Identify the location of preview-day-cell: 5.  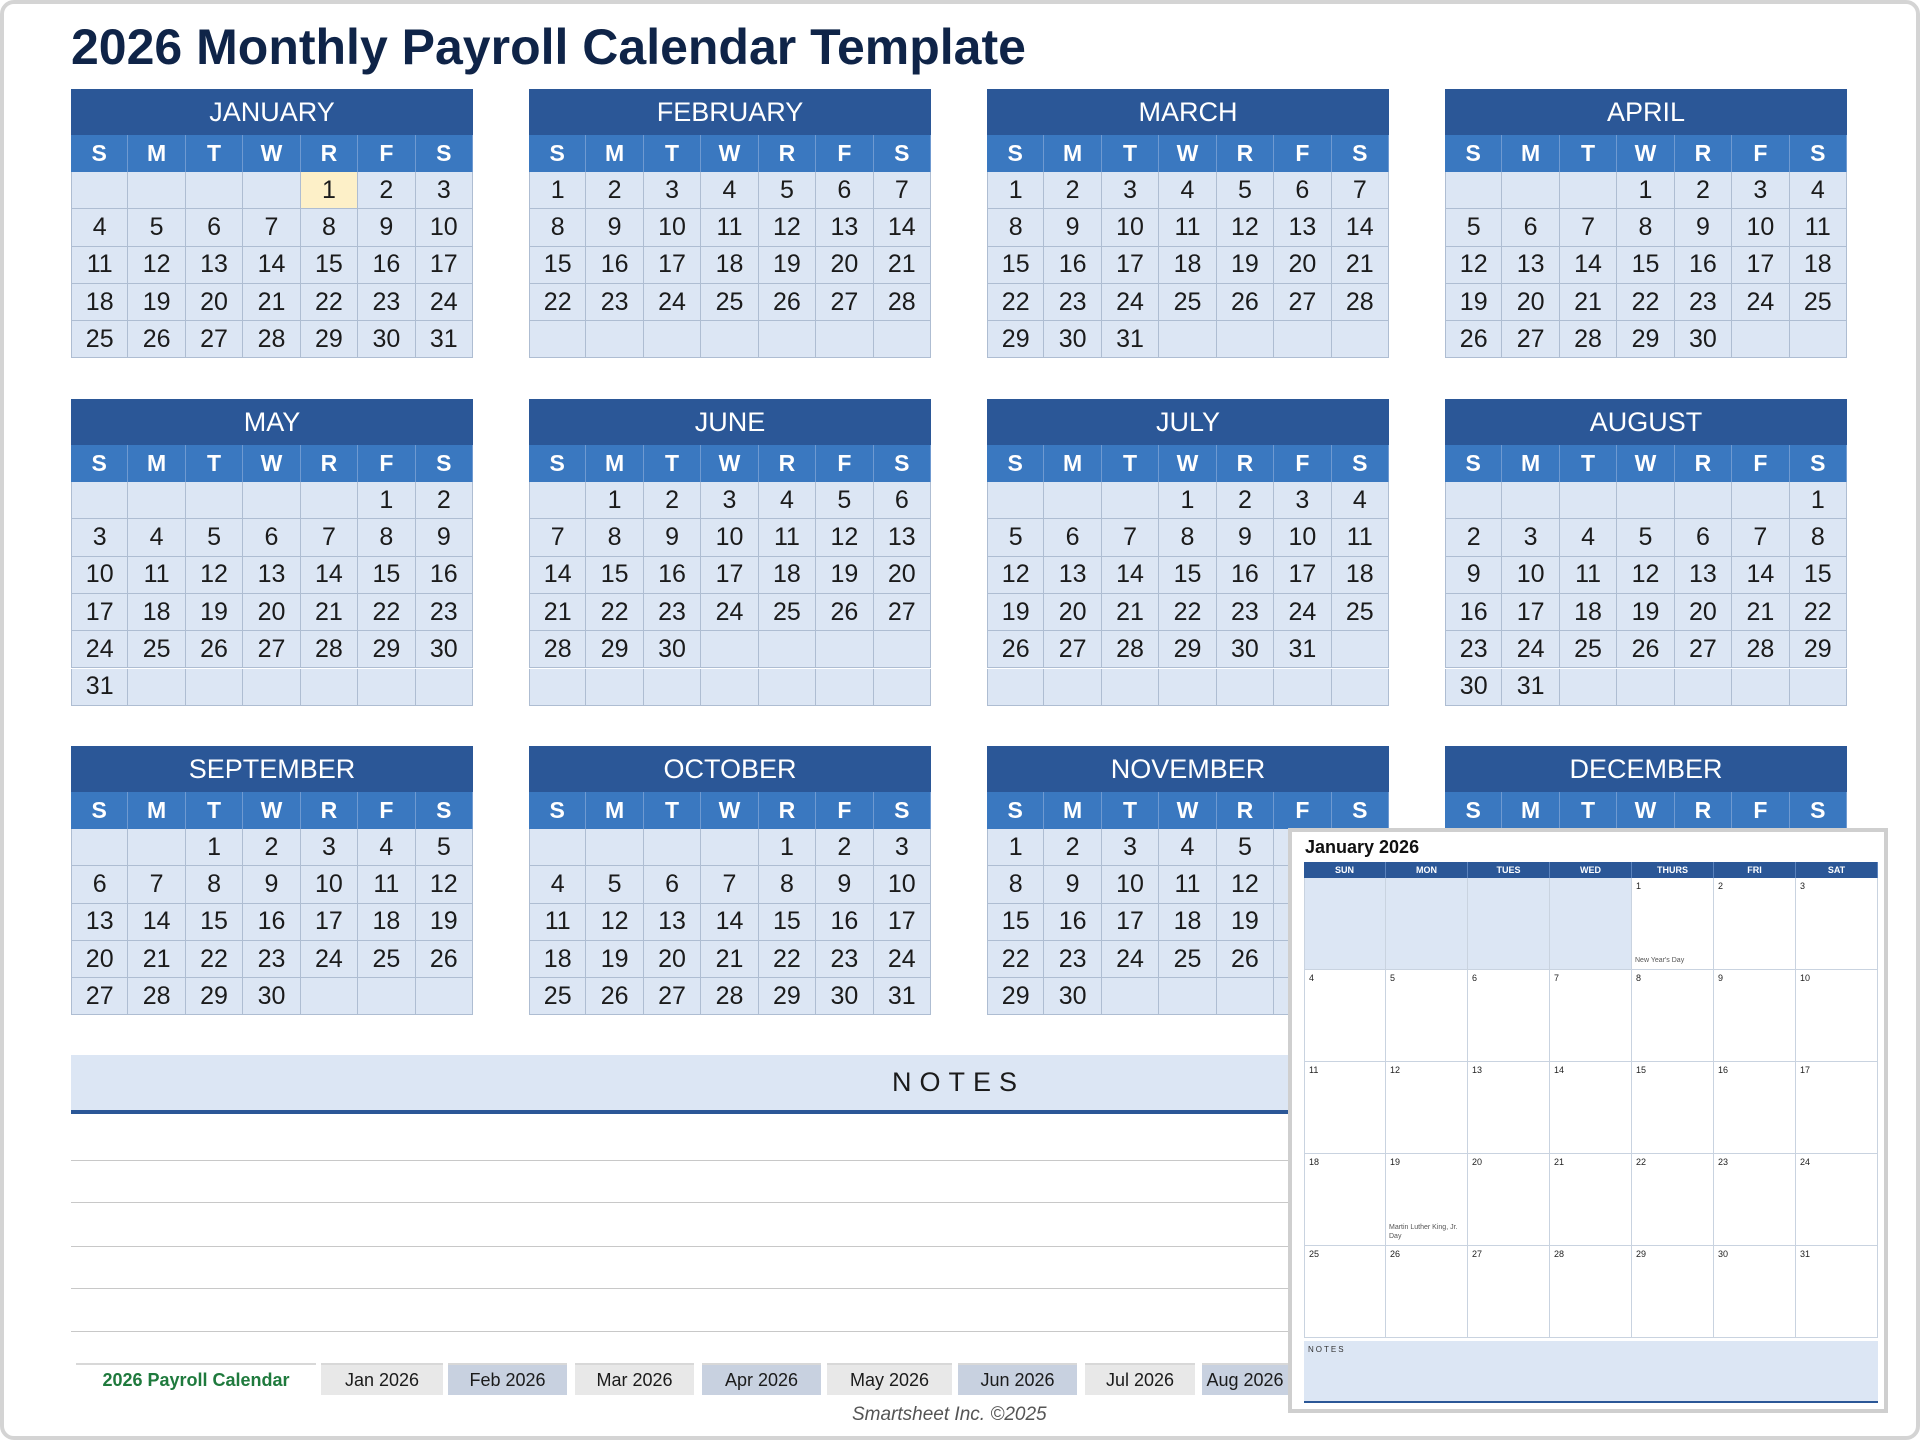
(1427, 1016).